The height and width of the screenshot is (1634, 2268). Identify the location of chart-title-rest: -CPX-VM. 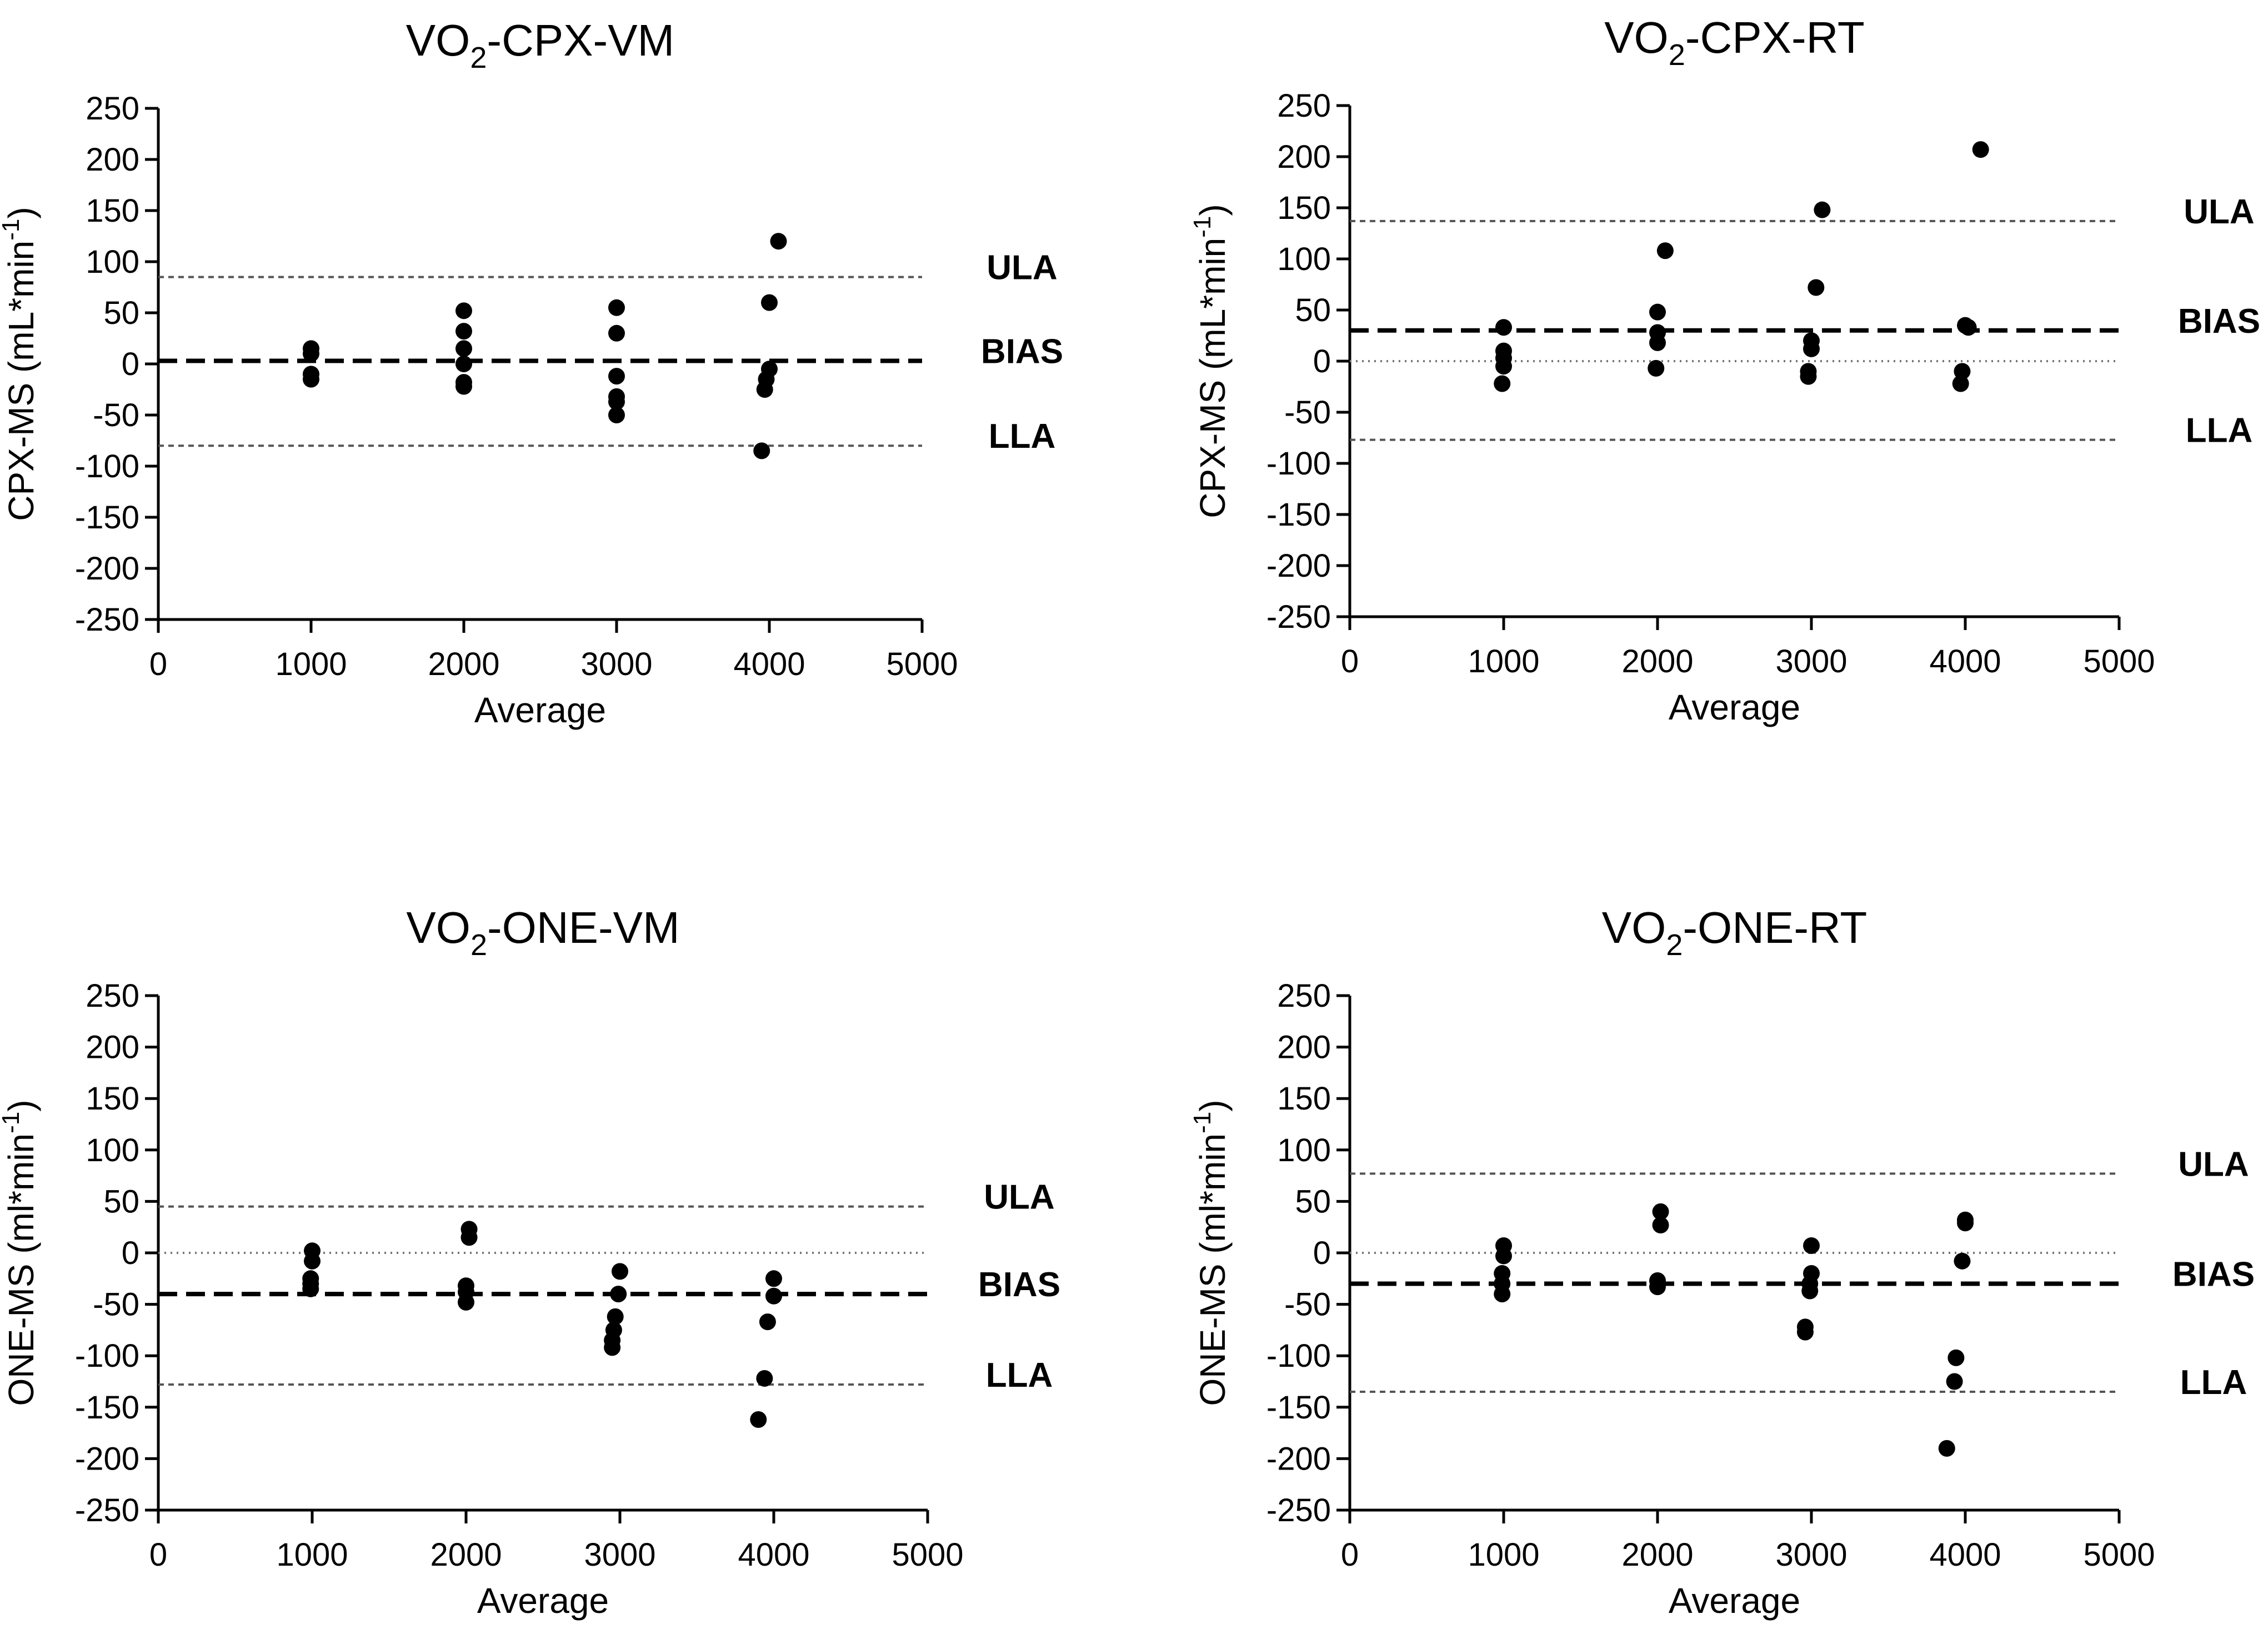
(580, 40).